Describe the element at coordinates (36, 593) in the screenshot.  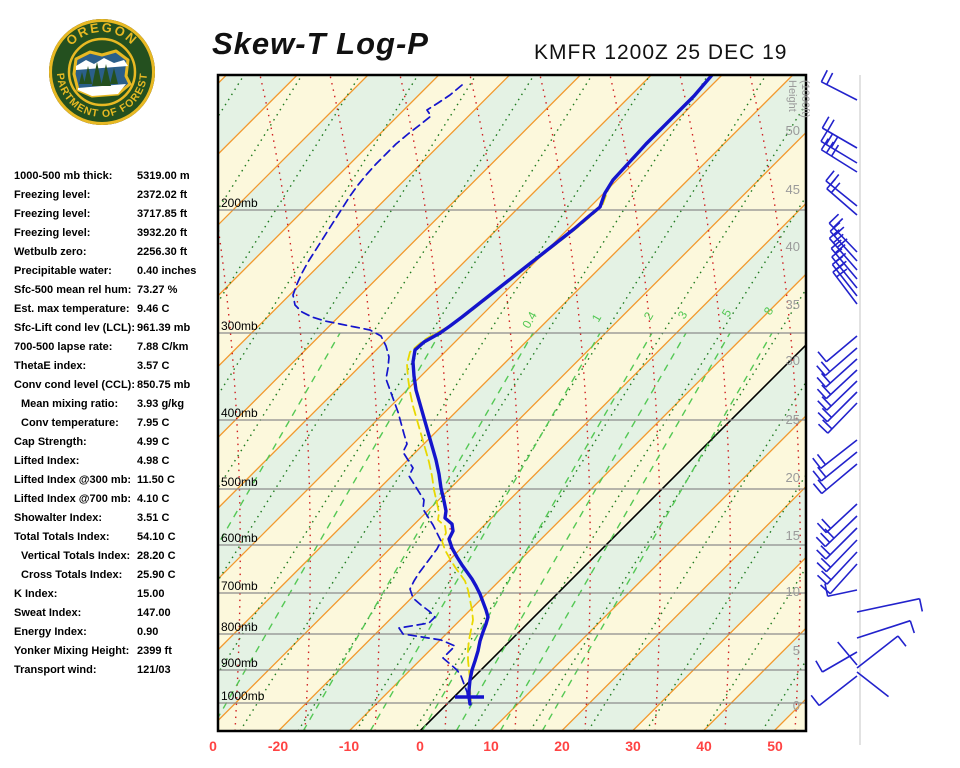
I see `index-label: K Index:` at that location.